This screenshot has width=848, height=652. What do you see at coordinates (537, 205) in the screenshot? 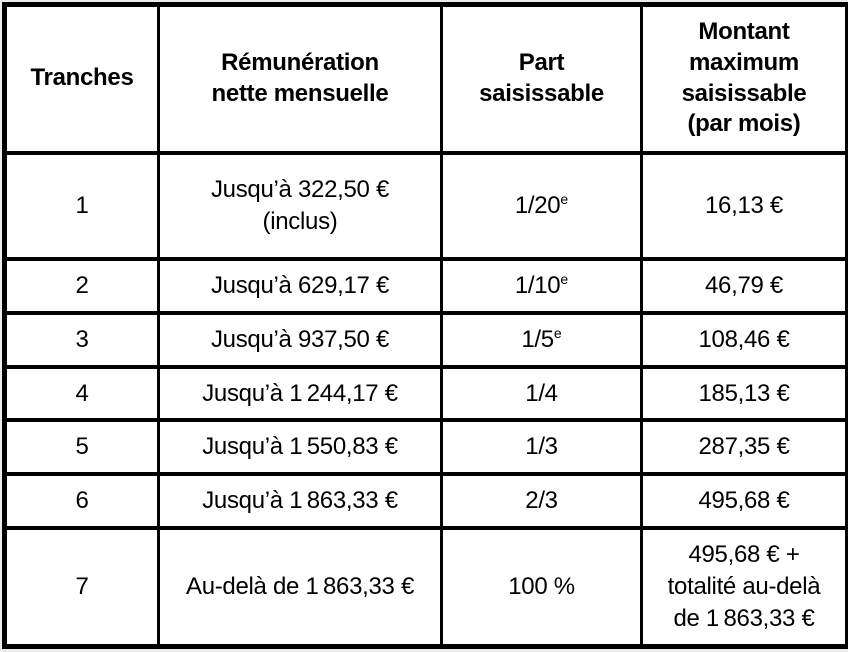
I see `part-value: 1/20` at bounding box center [537, 205].